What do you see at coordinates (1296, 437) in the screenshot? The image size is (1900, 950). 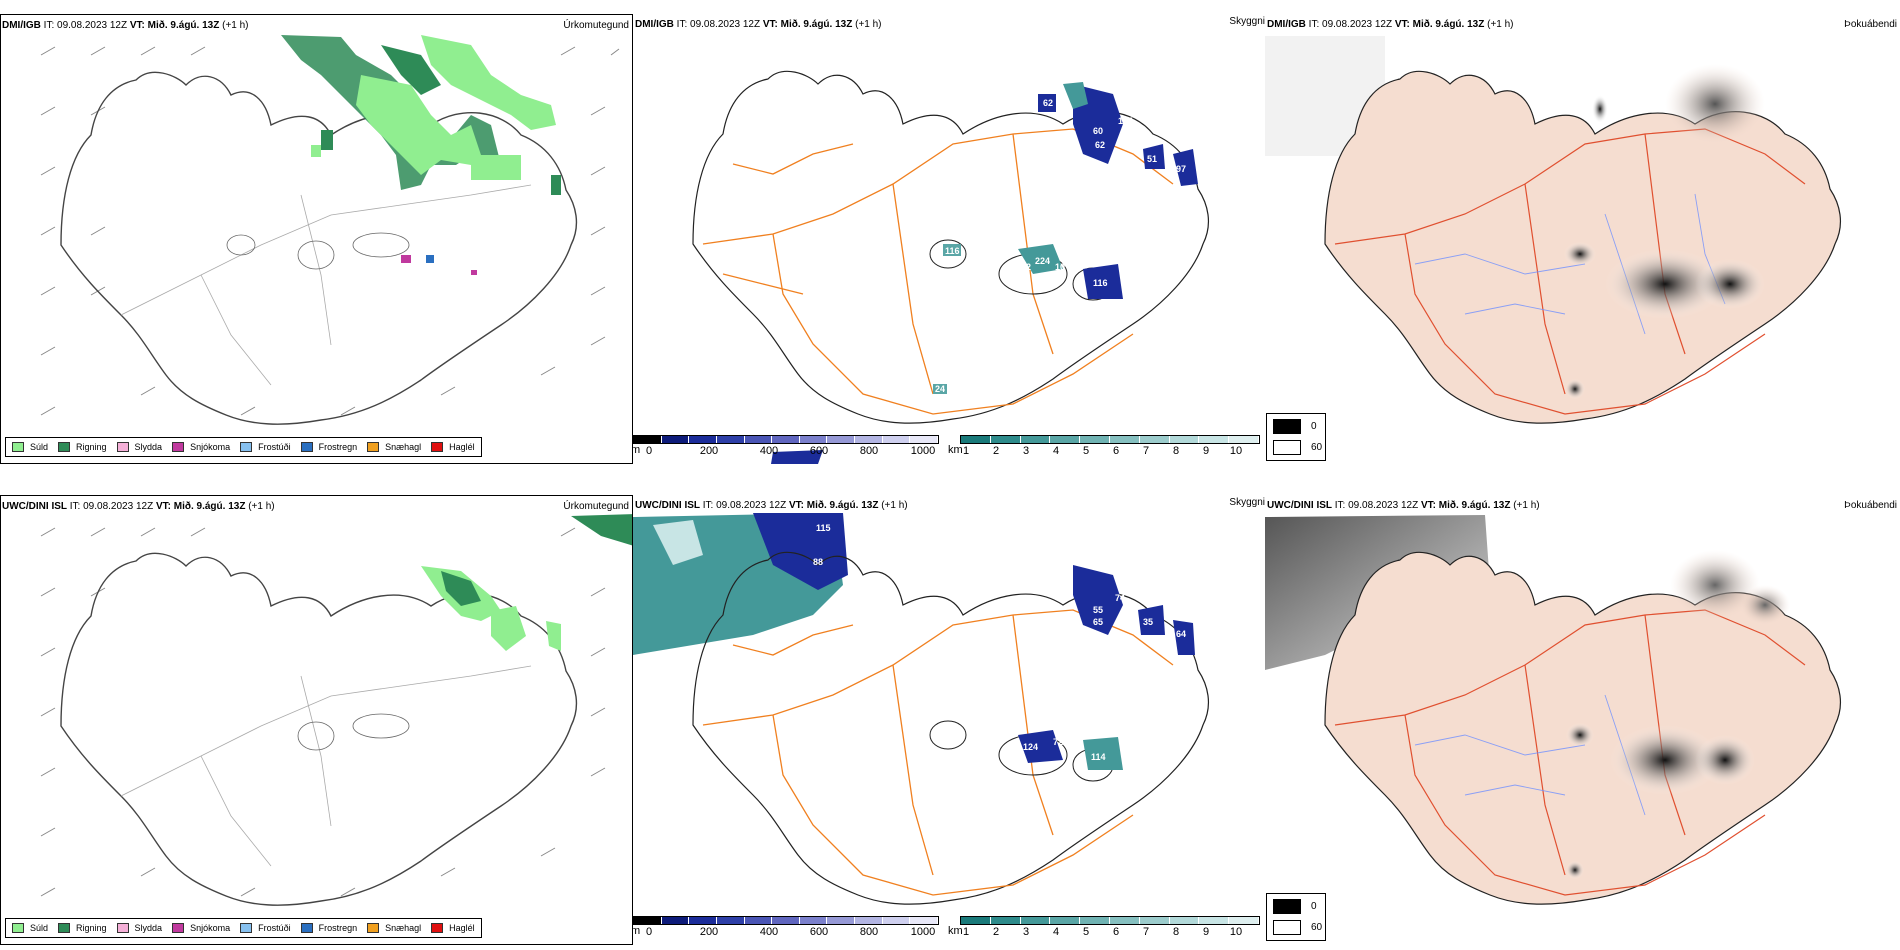 I see `fog-legend-top: 0 60` at bounding box center [1296, 437].